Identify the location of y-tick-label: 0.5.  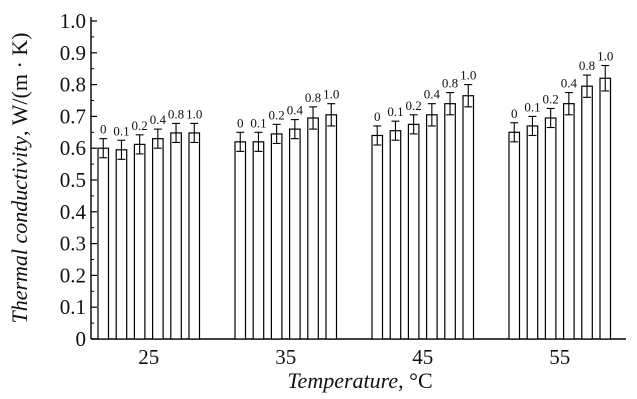
(73, 180).